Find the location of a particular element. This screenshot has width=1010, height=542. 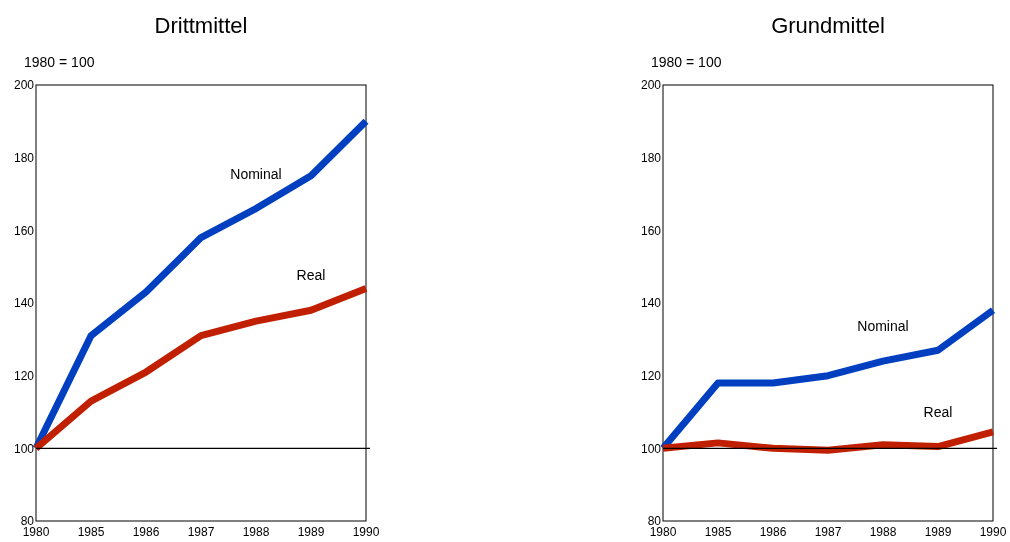

chart-title: Drittmittel is located at coordinates (201, 25).